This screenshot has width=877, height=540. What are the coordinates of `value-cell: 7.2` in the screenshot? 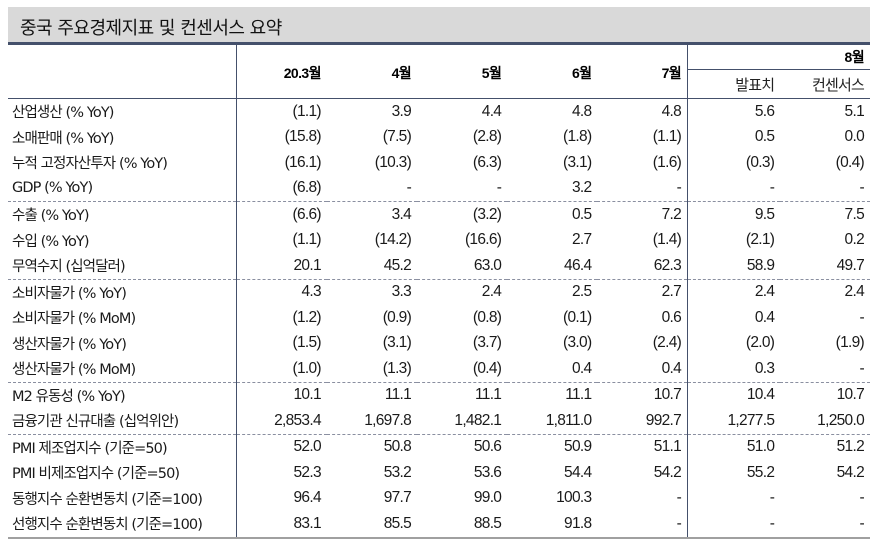 It's located at (642, 214).